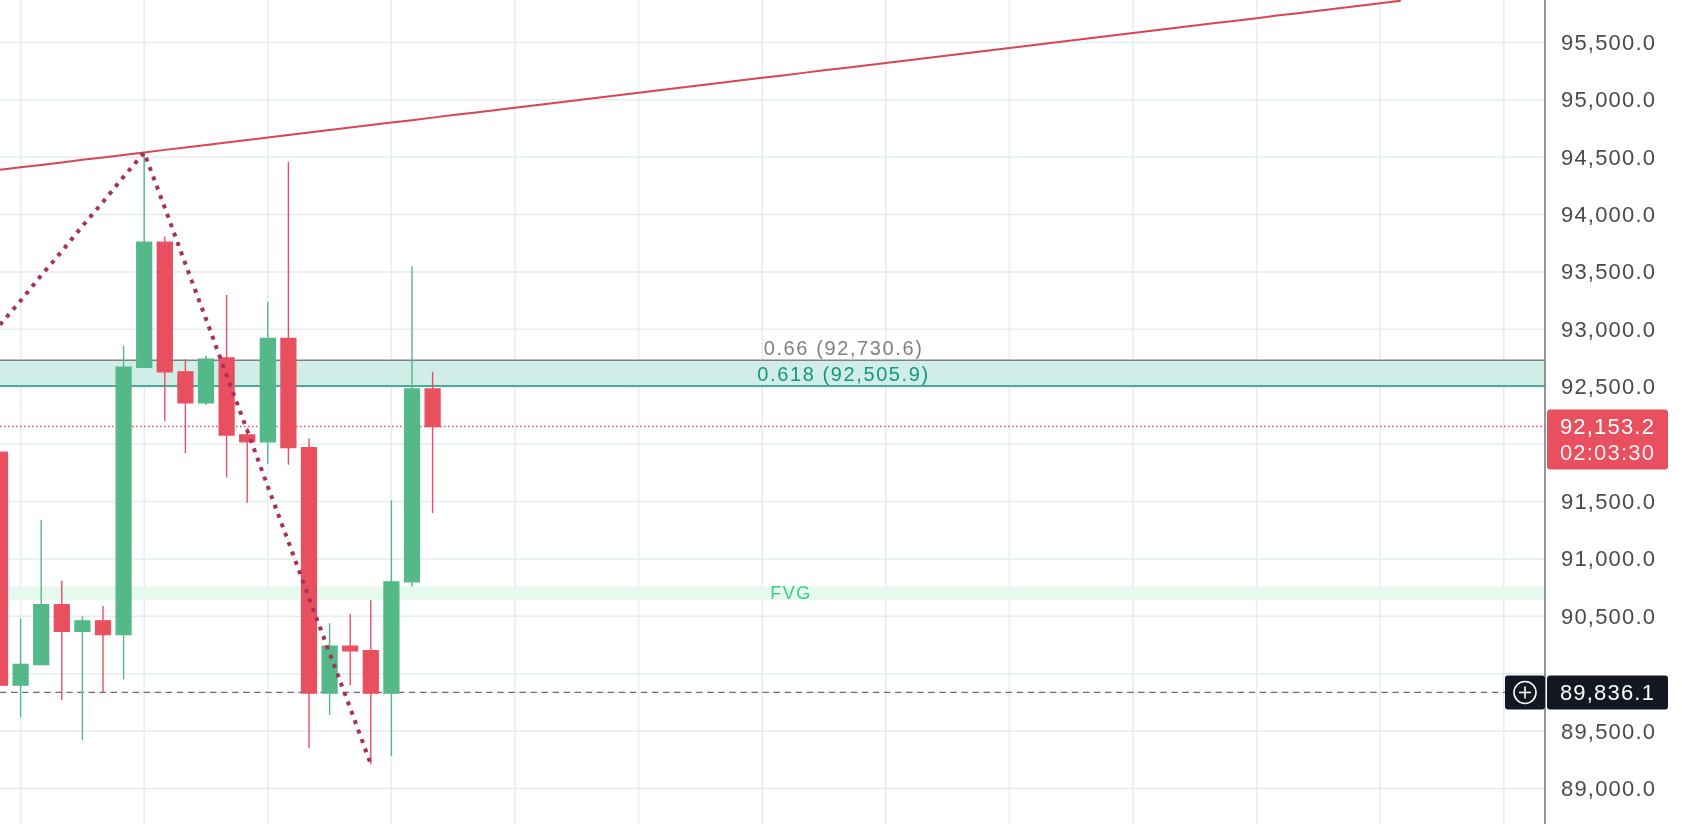 The image size is (1682, 824). I want to click on text: 02:03:30, so click(1607, 453).